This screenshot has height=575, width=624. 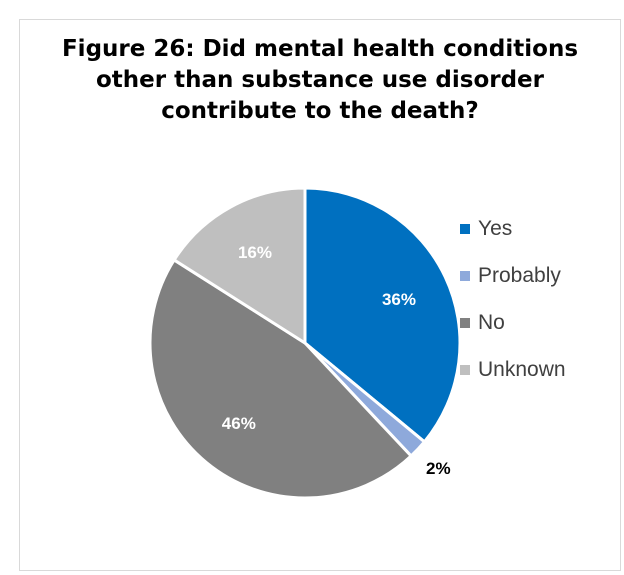 What do you see at coordinates (320, 49) in the screenshot?
I see `chart-title-line-1: Figure 26: Did mental health conditions` at bounding box center [320, 49].